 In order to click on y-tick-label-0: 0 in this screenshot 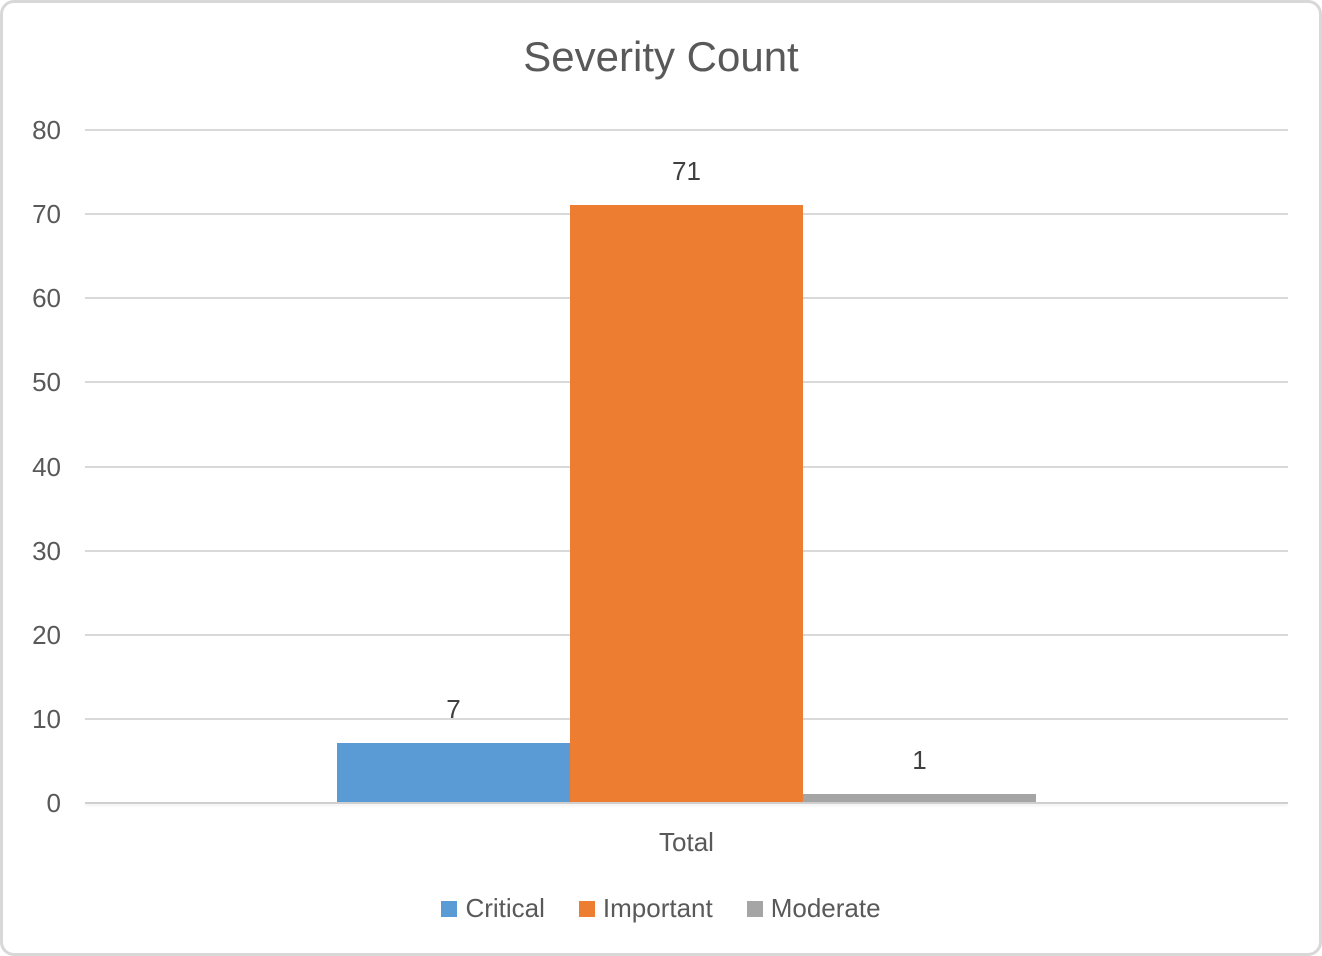, I will do `click(53, 803)`.